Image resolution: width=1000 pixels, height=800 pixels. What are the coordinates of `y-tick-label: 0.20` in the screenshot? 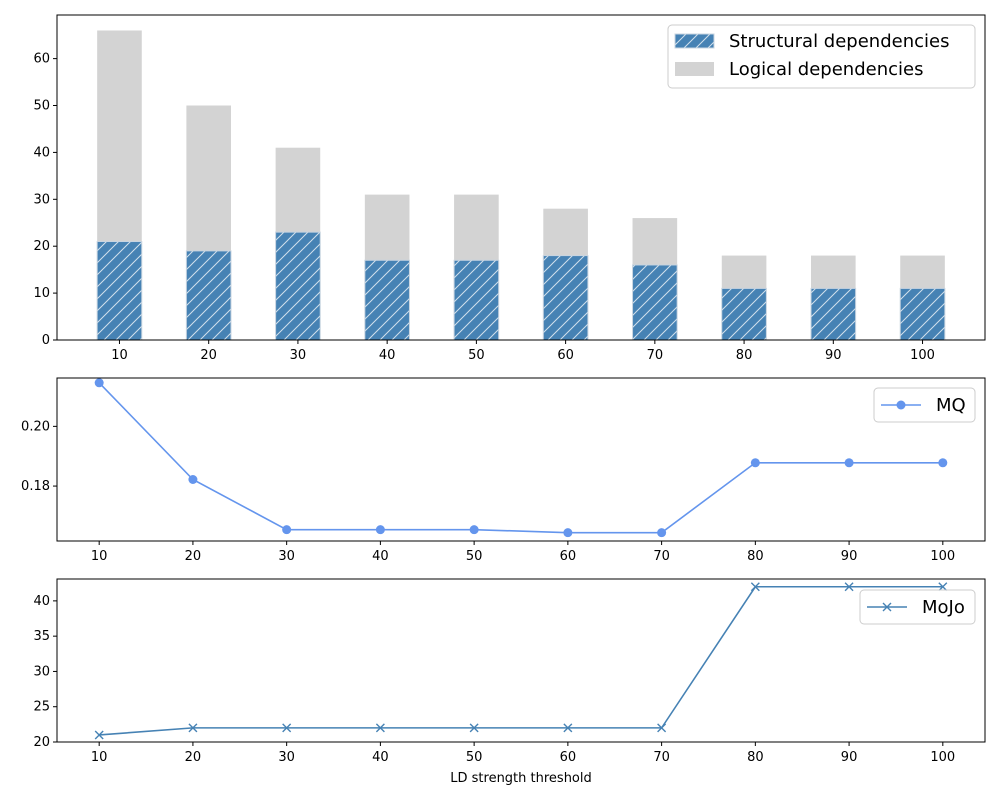 It's located at (35, 426).